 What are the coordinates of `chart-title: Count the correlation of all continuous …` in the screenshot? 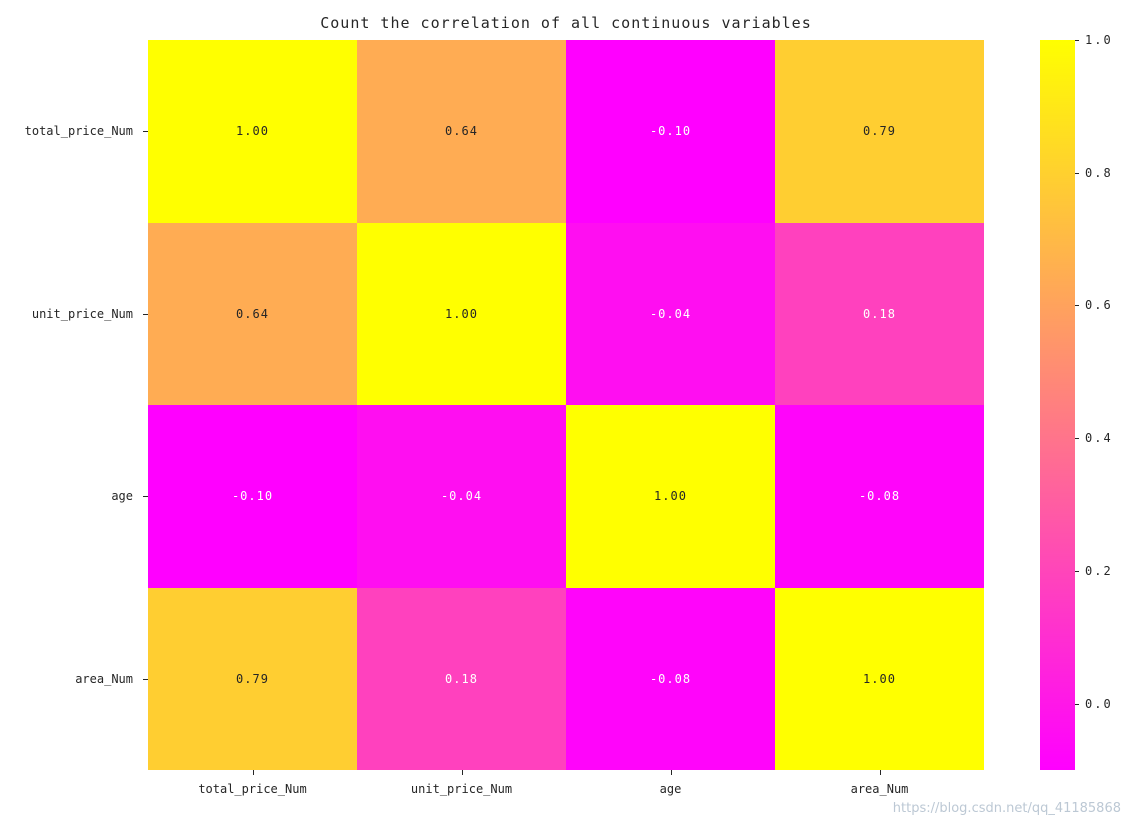 It's located at (566, 23).